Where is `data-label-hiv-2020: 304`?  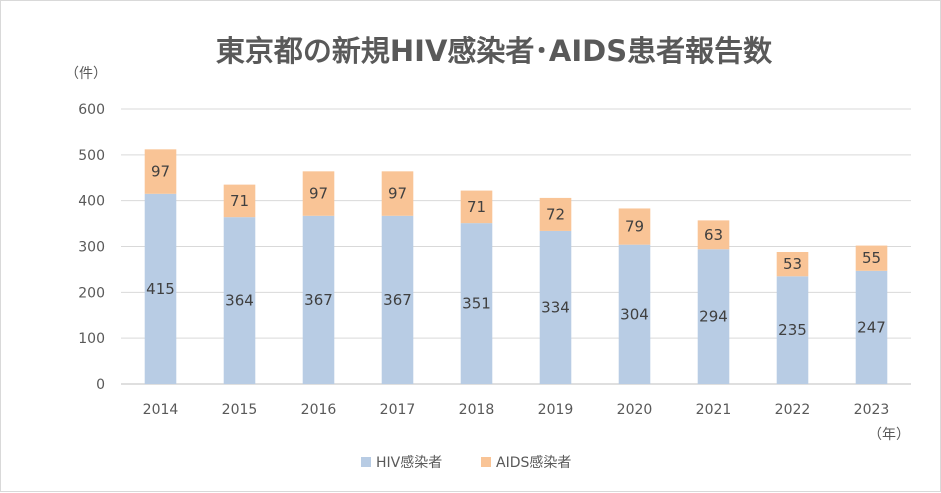 data-label-hiv-2020: 304 is located at coordinates (634, 314).